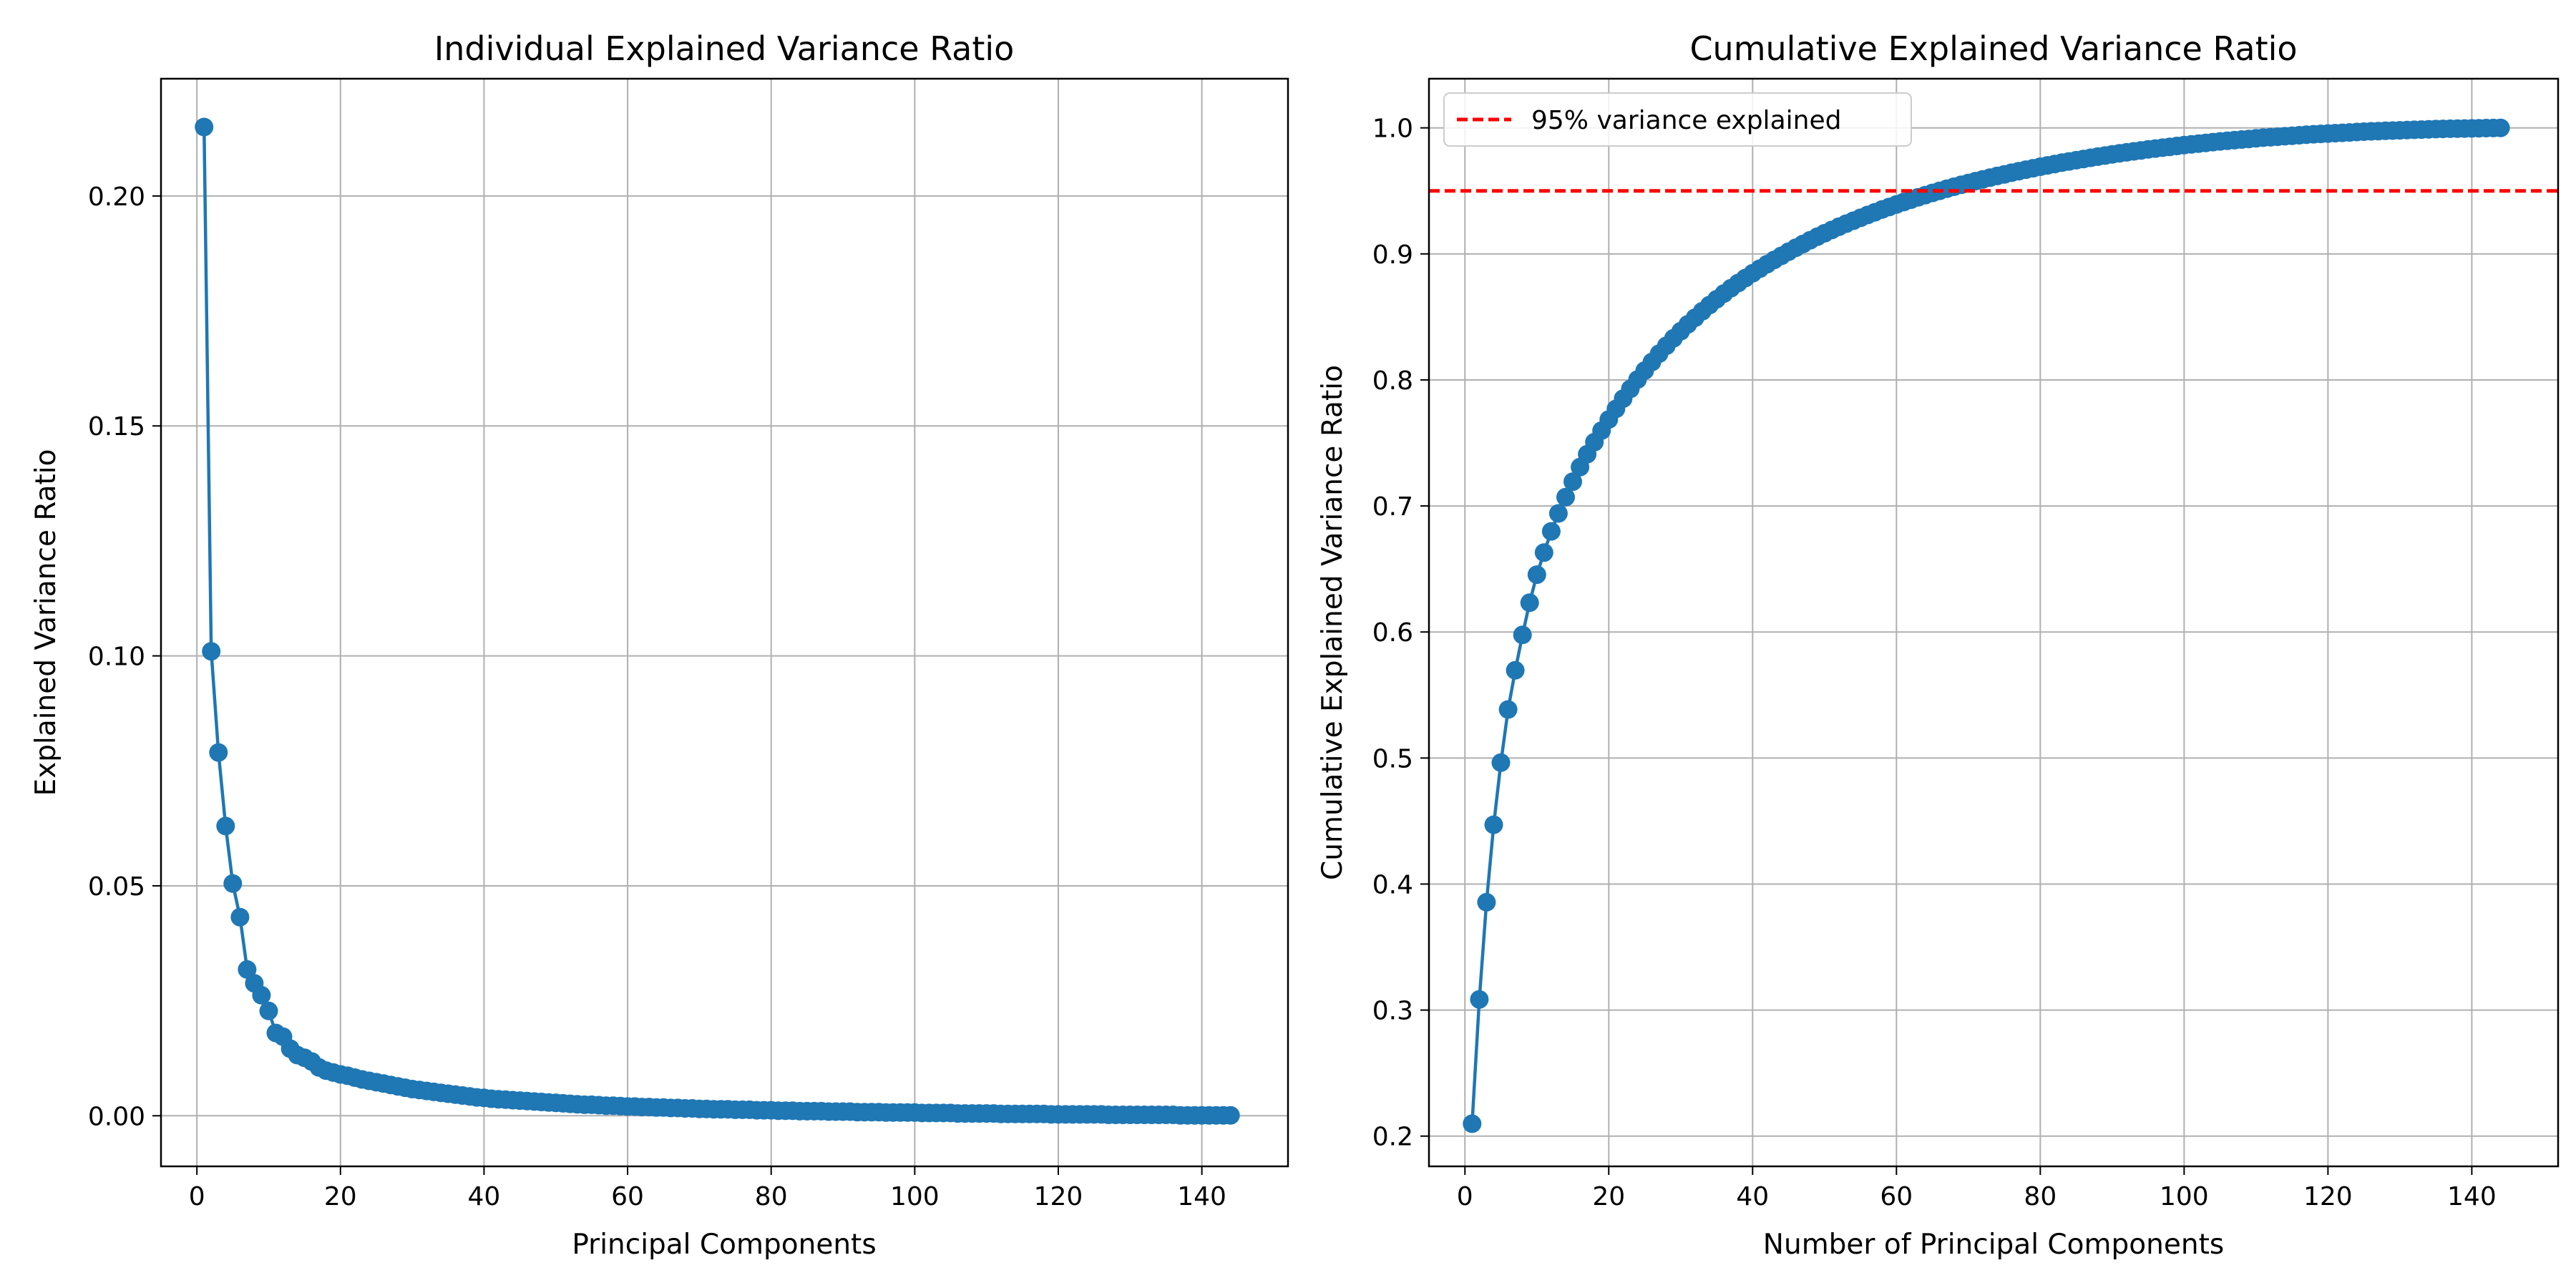  I want to click on y-tick-label: 0.00, so click(116, 1116).